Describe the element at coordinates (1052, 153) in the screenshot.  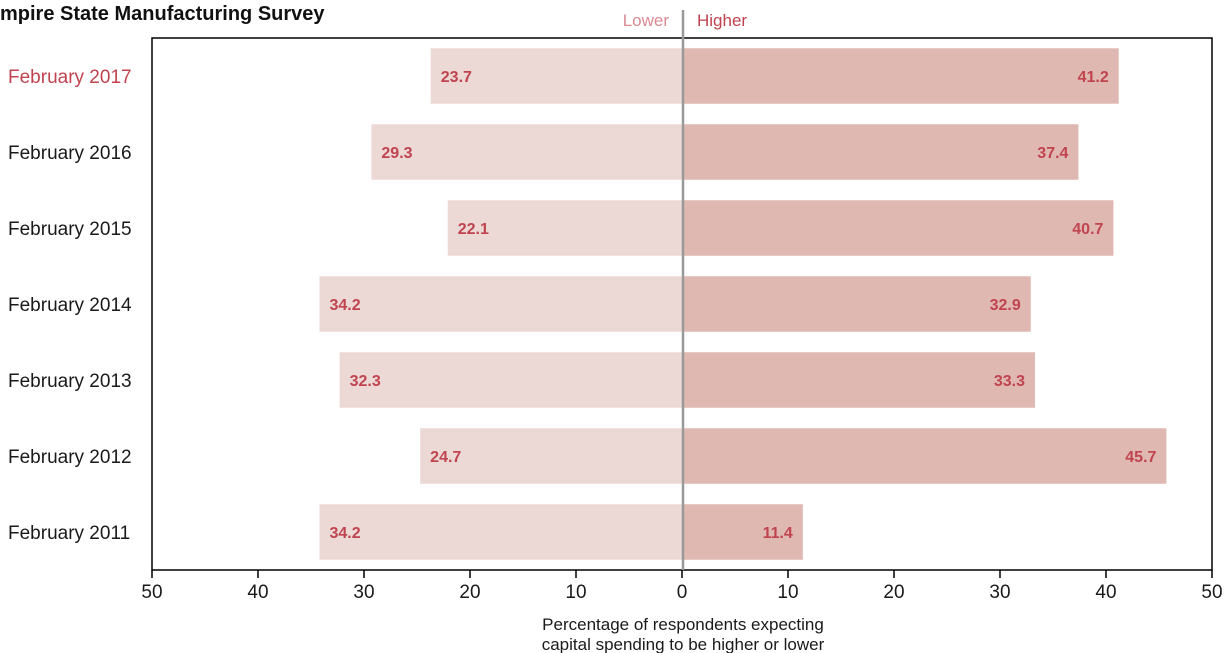
I see `value-label-higher: 37.4` at that location.